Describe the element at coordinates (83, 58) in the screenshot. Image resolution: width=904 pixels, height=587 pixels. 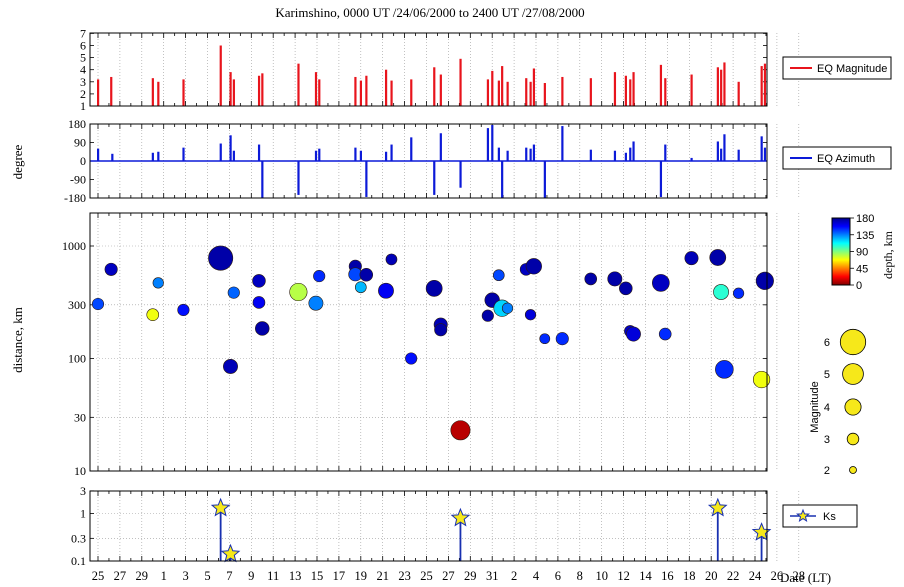
I see `magnitude-tick-label: 5` at that location.